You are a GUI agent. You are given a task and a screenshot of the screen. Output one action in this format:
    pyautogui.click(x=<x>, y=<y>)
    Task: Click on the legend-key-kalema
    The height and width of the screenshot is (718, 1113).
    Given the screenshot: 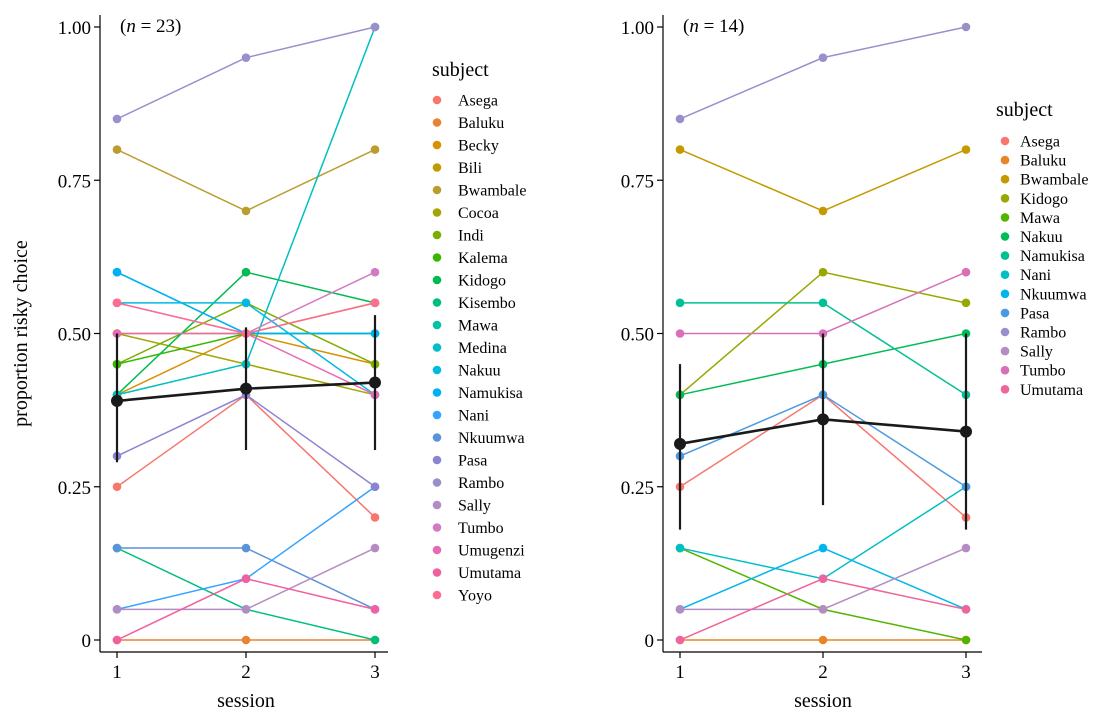 What is the action you would take?
    pyautogui.click(x=437, y=257)
    